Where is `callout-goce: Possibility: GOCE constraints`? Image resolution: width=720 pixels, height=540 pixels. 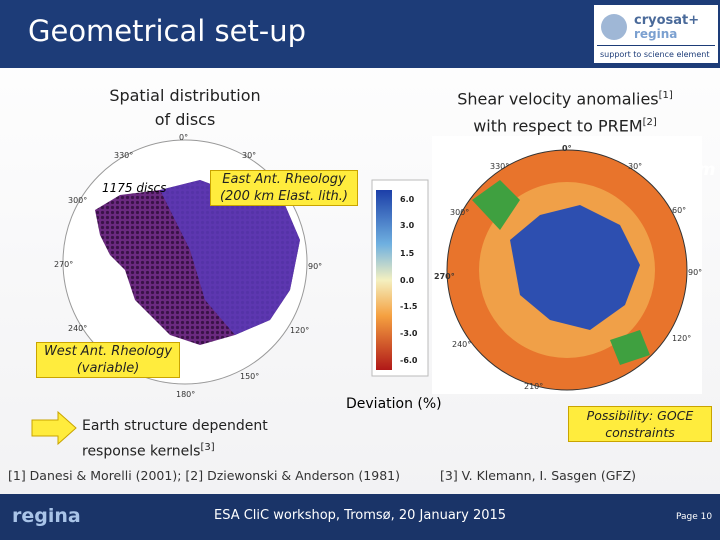
callout-goce: Possibility: GOCE constraints is located at coordinates (640, 424).